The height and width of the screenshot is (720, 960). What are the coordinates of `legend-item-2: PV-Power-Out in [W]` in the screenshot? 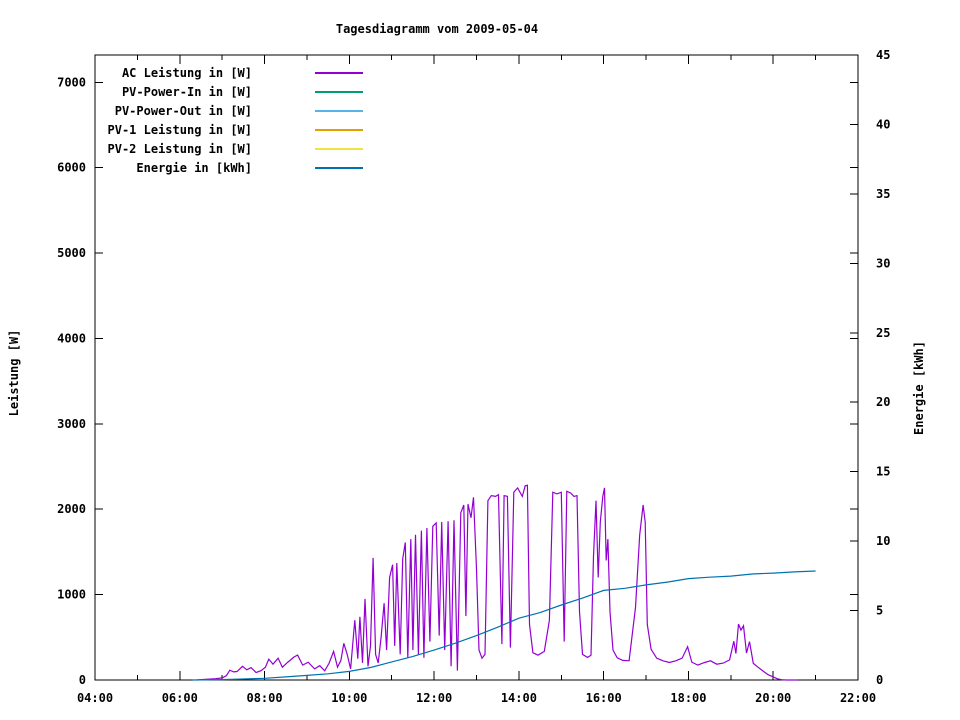 It's located at (229, 110).